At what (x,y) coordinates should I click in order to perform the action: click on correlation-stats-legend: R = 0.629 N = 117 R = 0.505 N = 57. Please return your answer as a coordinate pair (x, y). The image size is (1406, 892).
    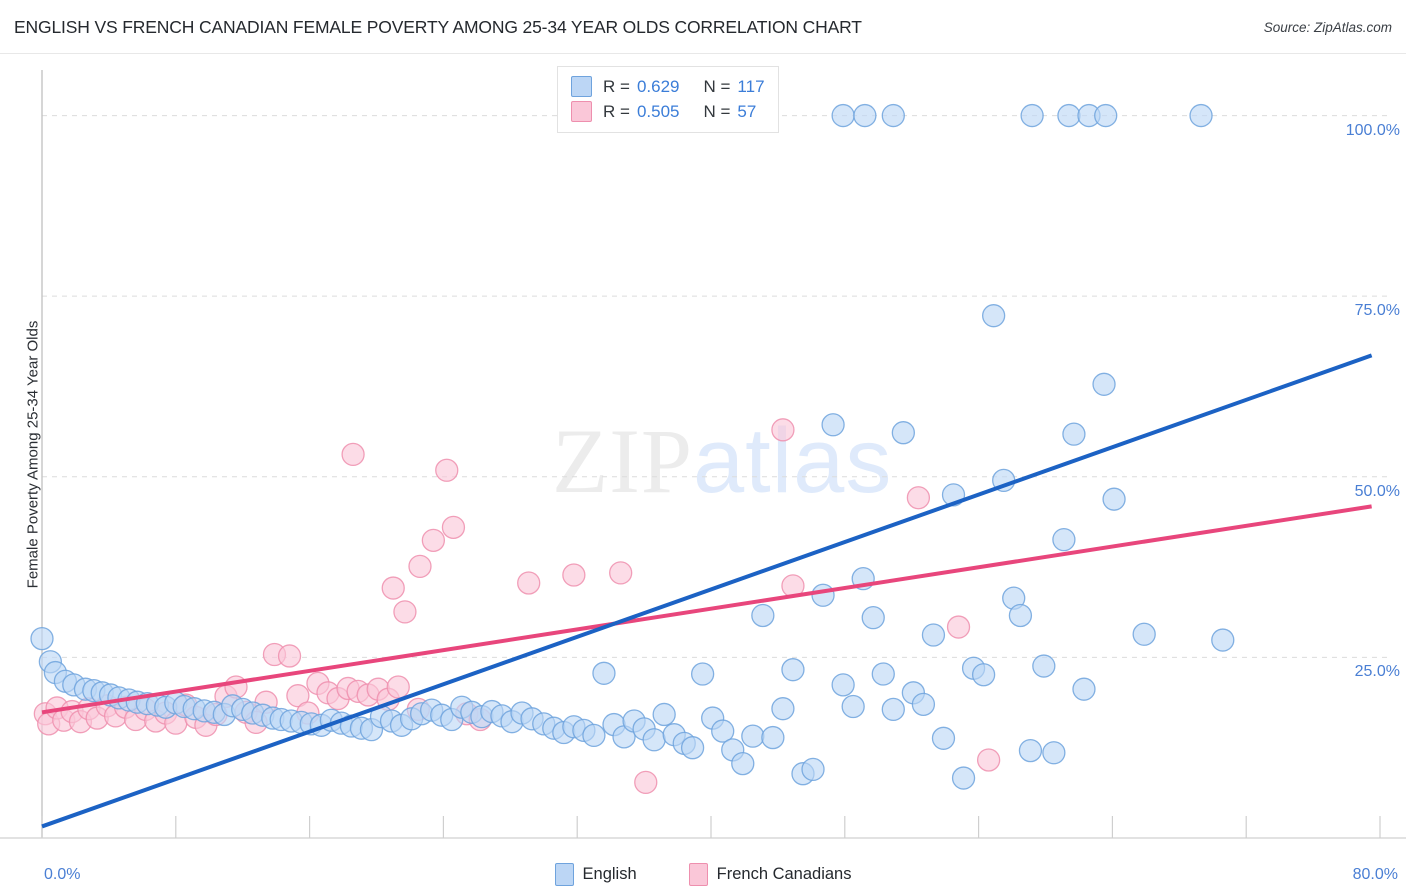
    Looking at the image, I should click on (668, 99).